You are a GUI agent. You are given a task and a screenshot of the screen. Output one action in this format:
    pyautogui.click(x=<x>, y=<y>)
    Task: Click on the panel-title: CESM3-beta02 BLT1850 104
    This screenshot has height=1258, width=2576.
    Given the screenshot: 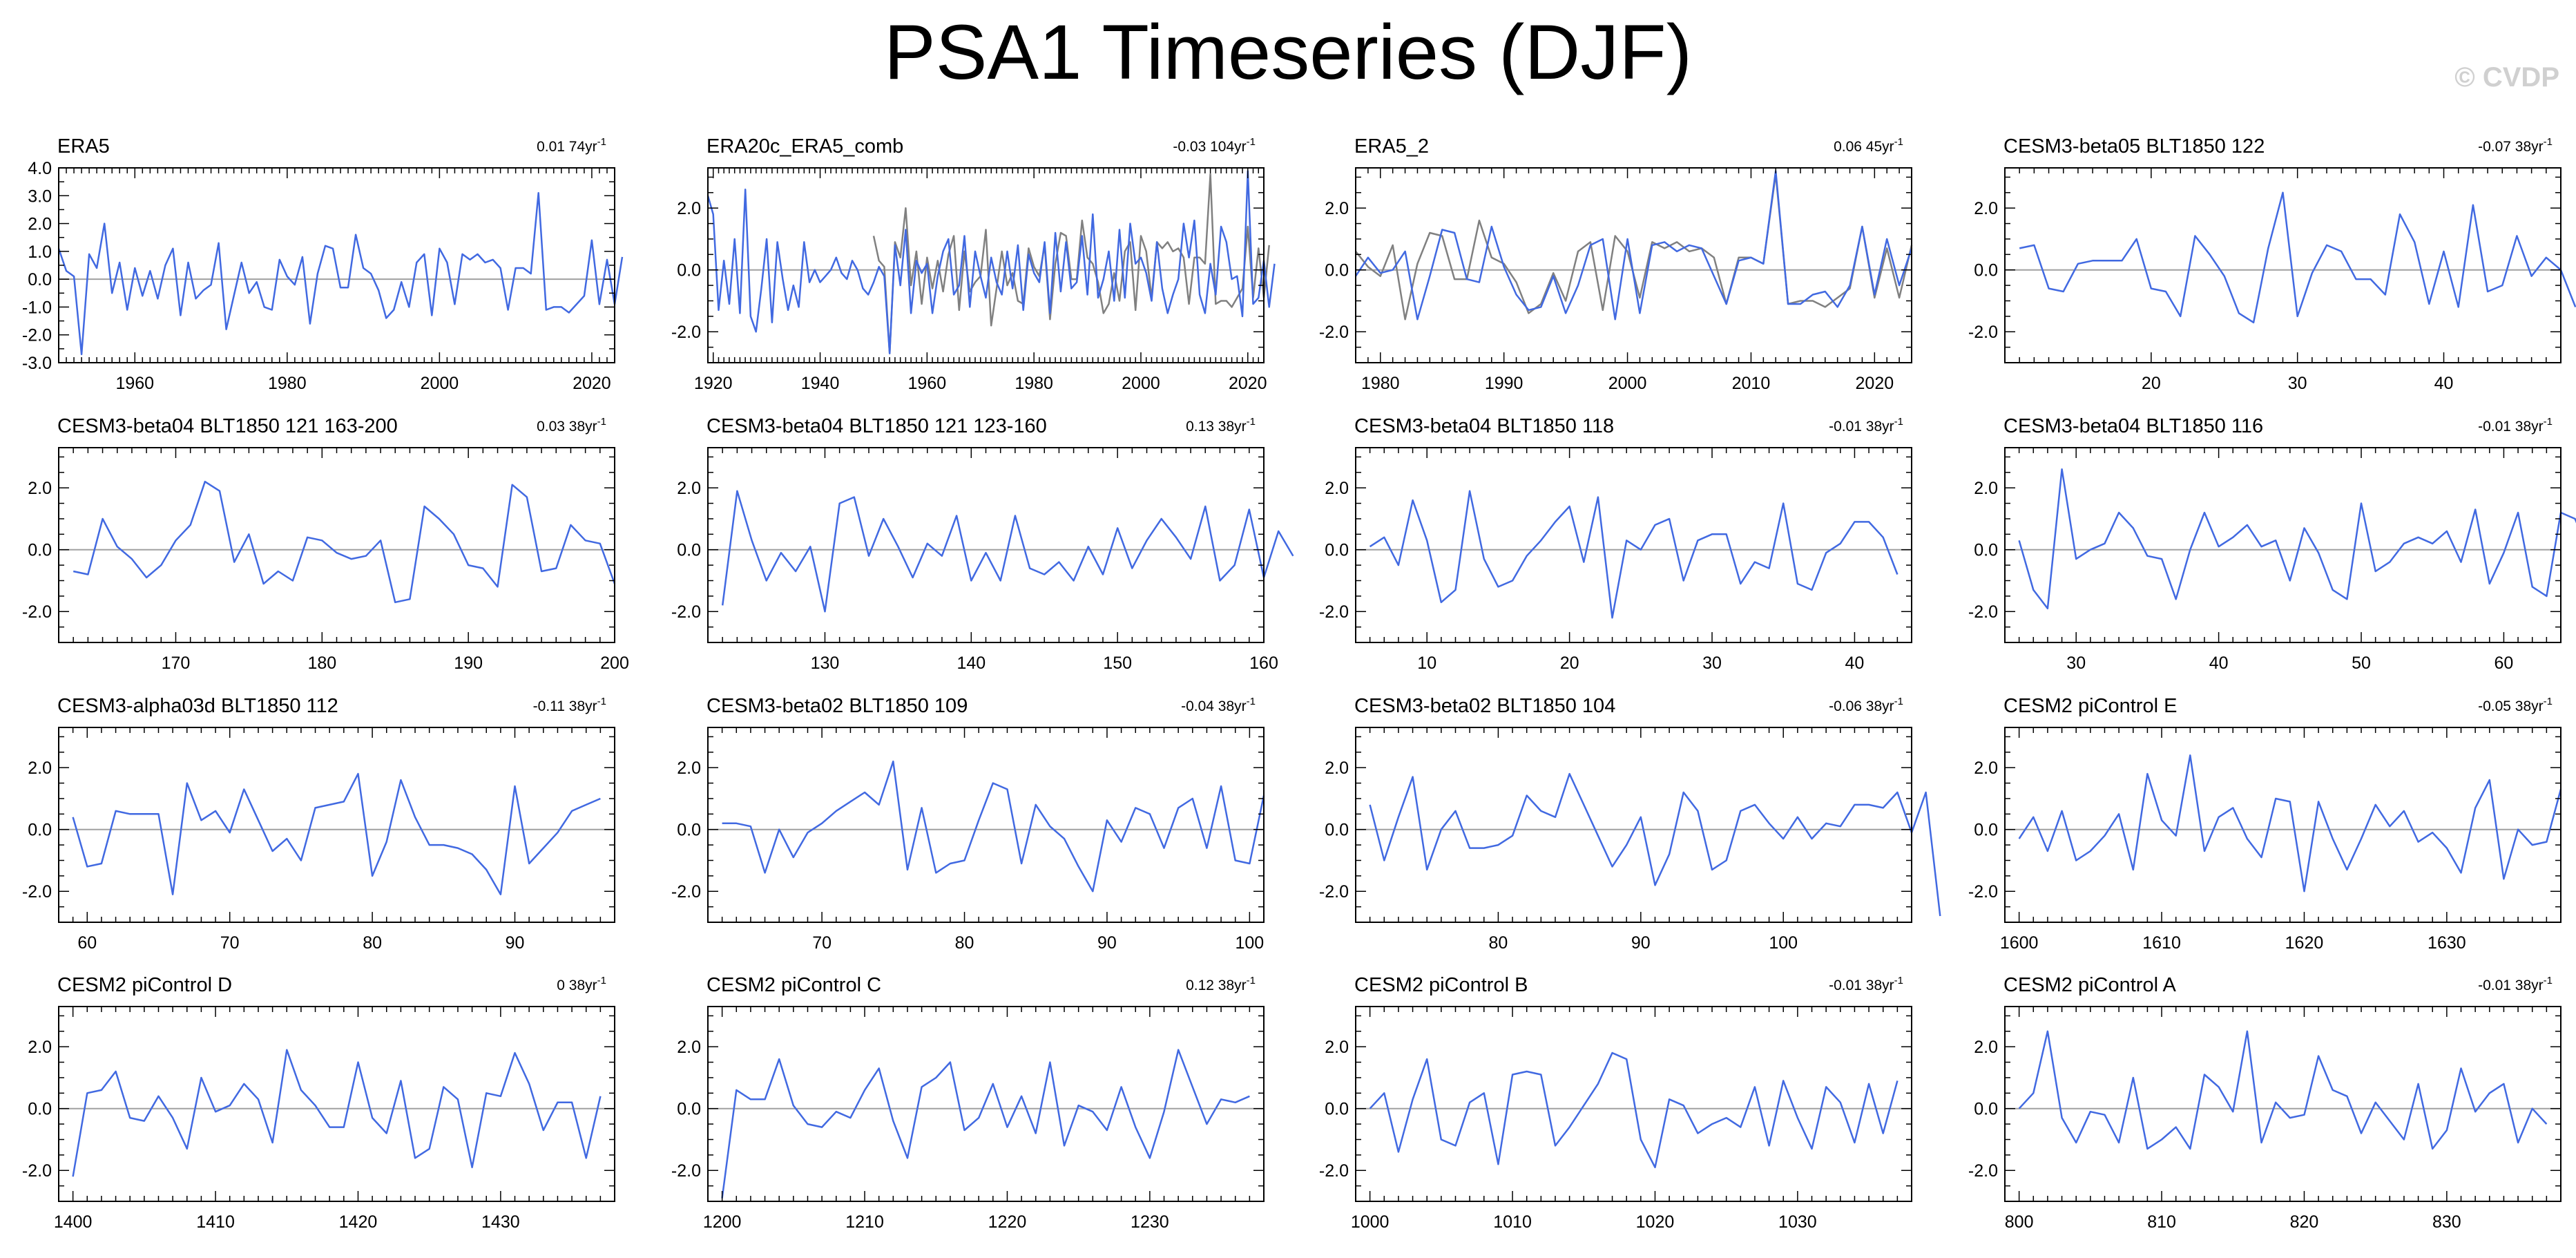 What is the action you would take?
    pyautogui.click(x=1484, y=706)
    